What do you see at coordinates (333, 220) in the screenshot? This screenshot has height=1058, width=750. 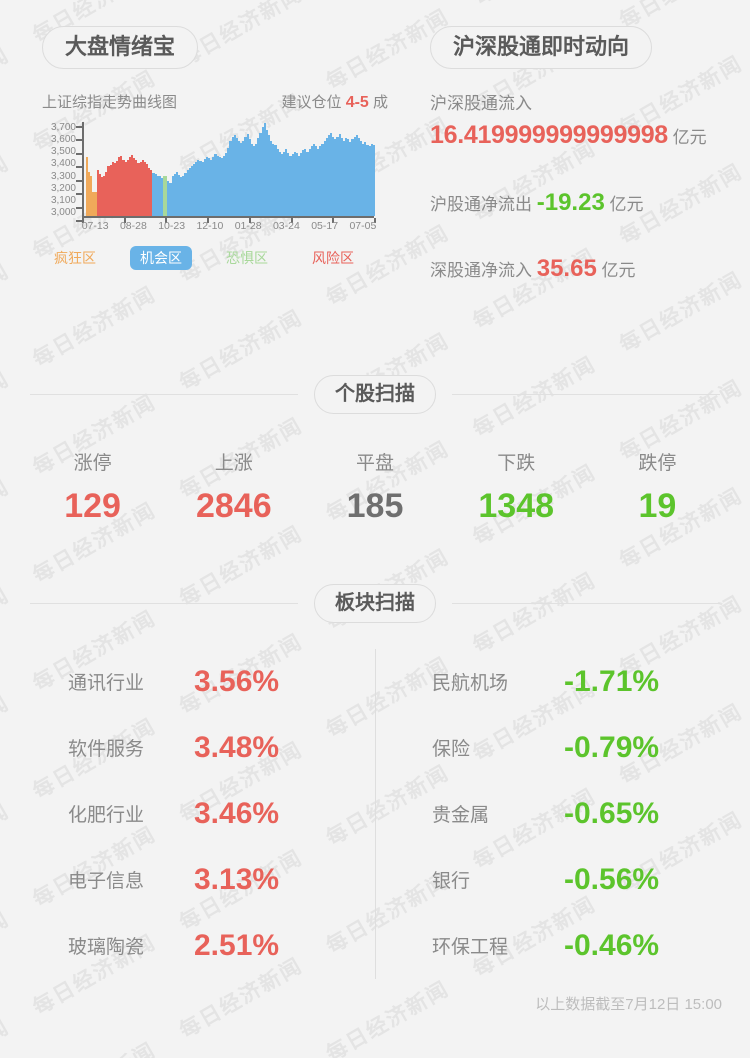 I see `x-tick-mark` at bounding box center [333, 220].